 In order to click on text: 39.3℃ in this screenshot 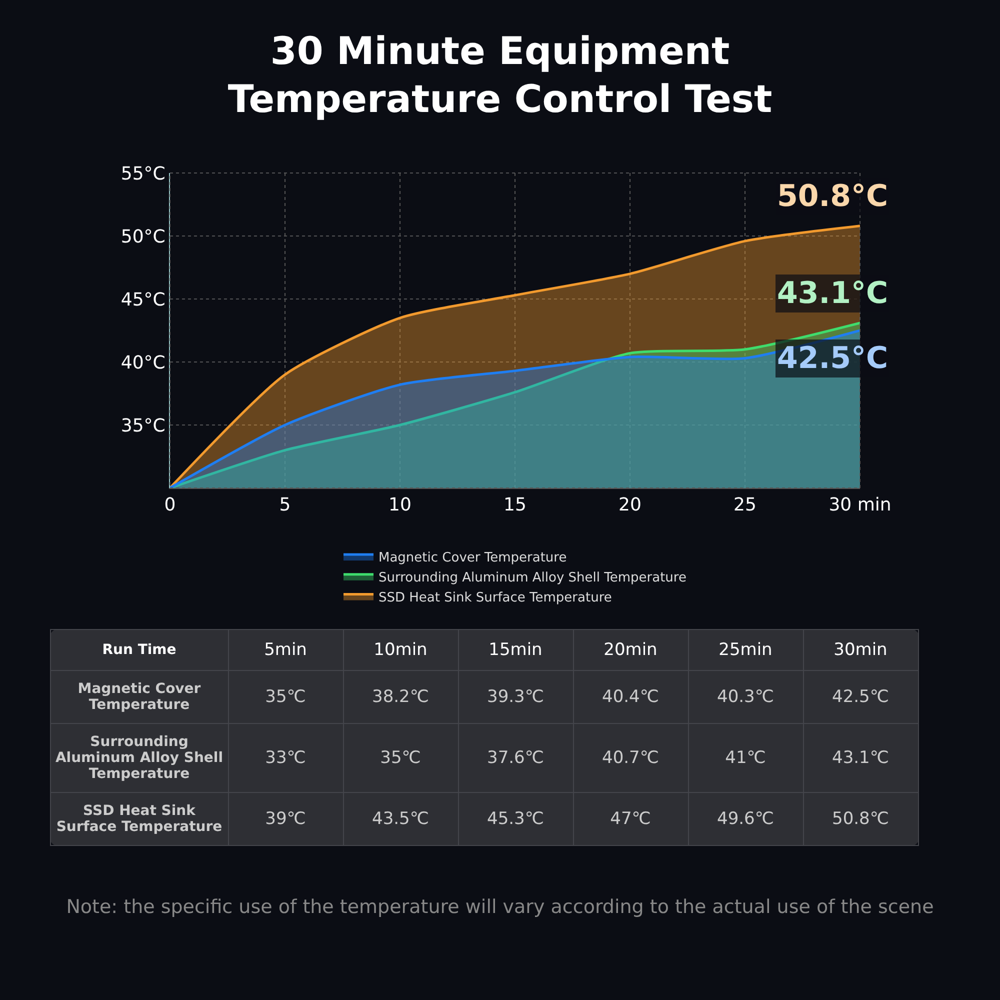, I will do `click(515, 697)`.